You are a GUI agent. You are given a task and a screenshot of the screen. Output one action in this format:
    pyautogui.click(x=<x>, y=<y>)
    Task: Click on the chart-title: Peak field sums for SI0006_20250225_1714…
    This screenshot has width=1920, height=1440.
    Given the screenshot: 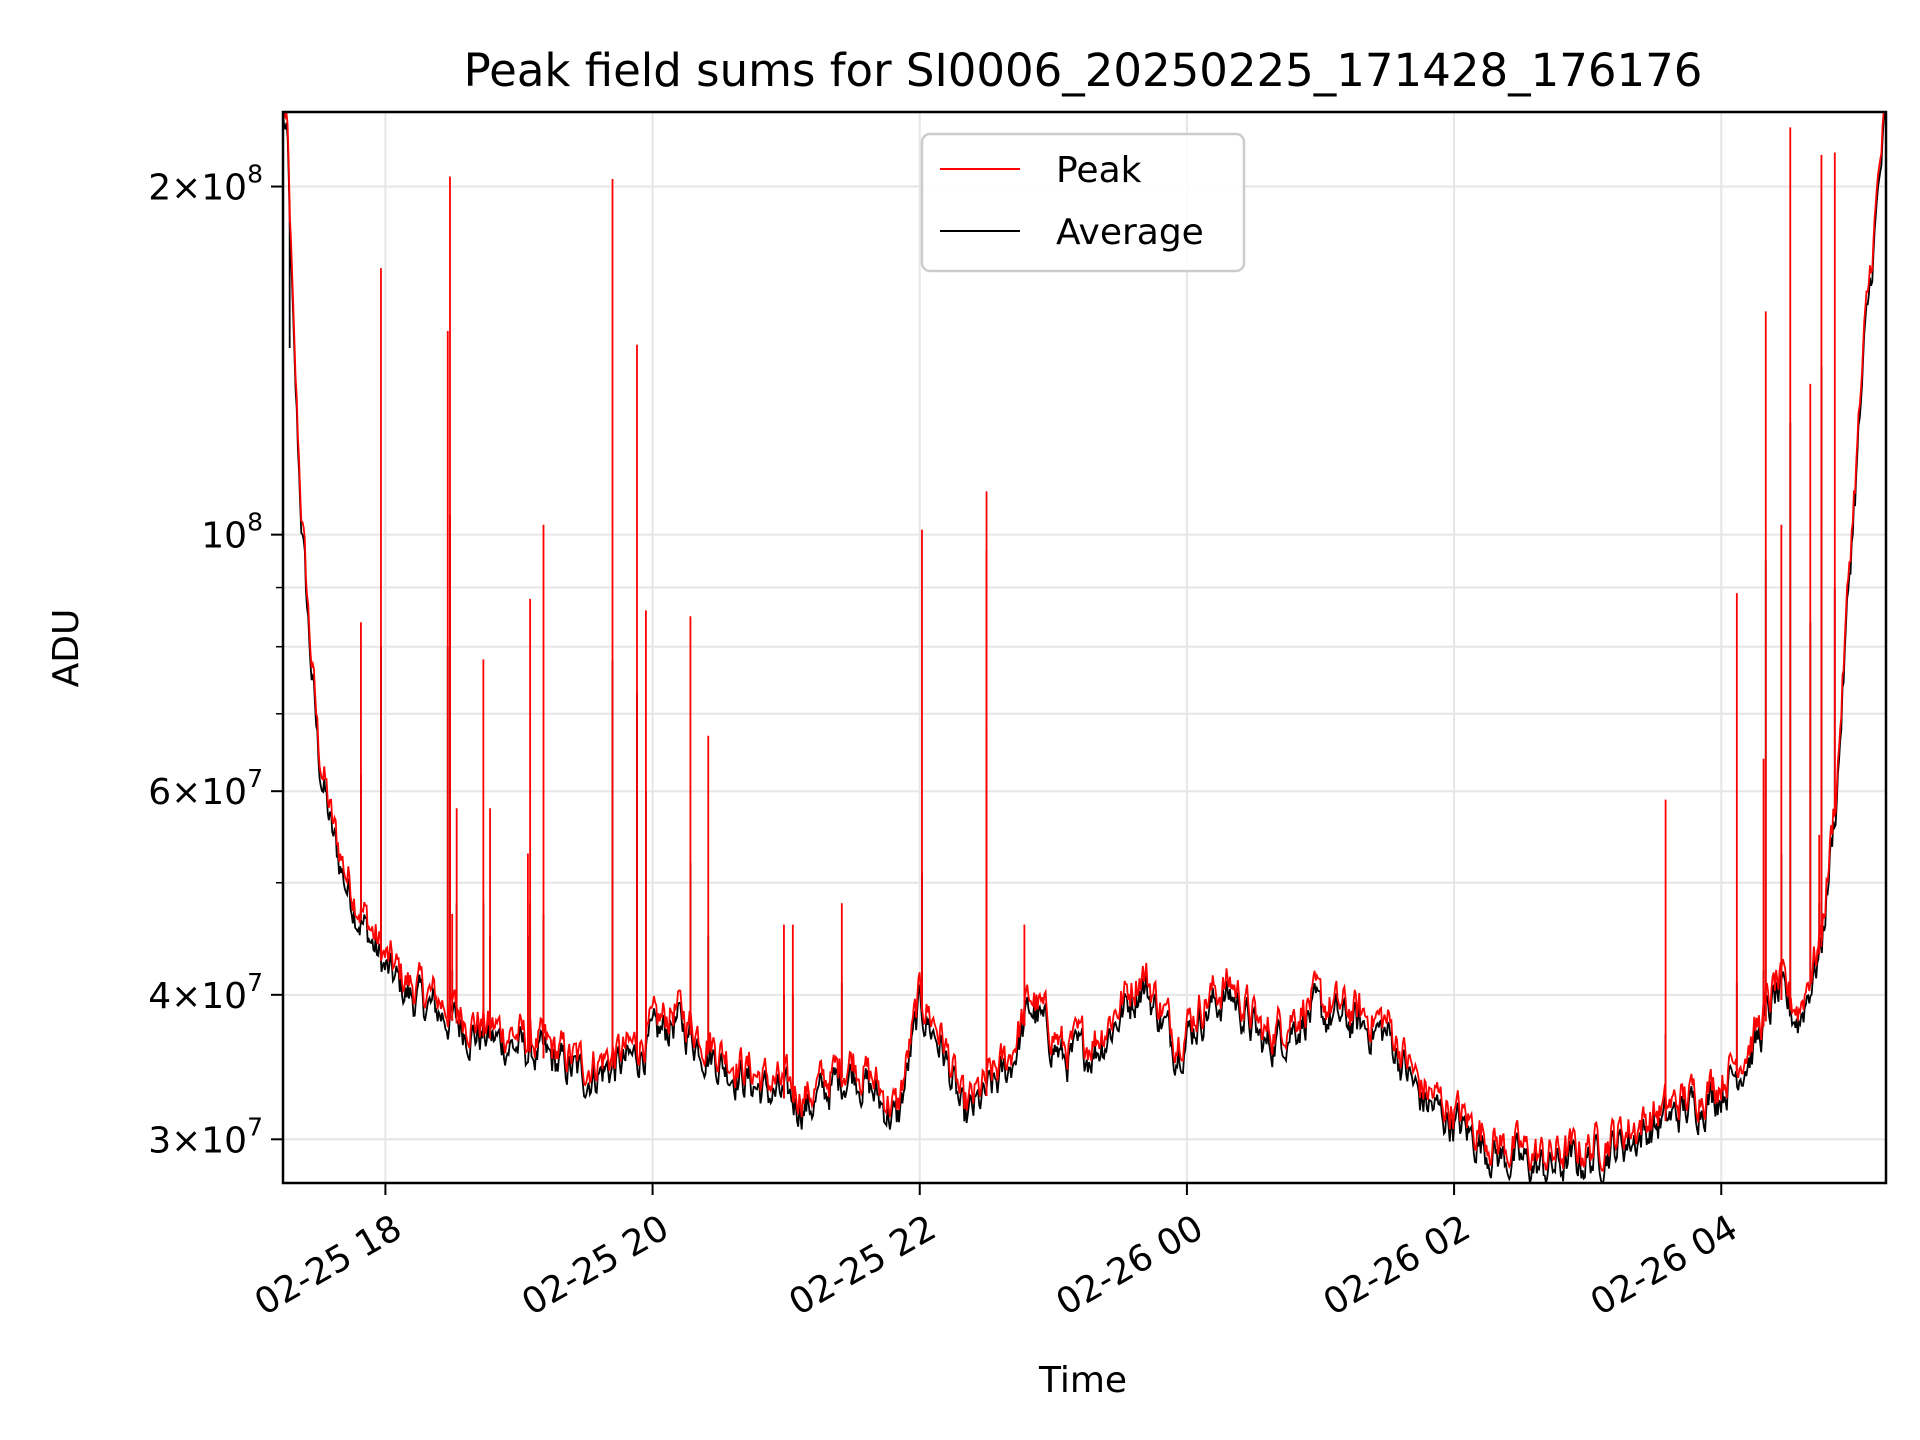 What is the action you would take?
    pyautogui.click(x=1083, y=70)
    